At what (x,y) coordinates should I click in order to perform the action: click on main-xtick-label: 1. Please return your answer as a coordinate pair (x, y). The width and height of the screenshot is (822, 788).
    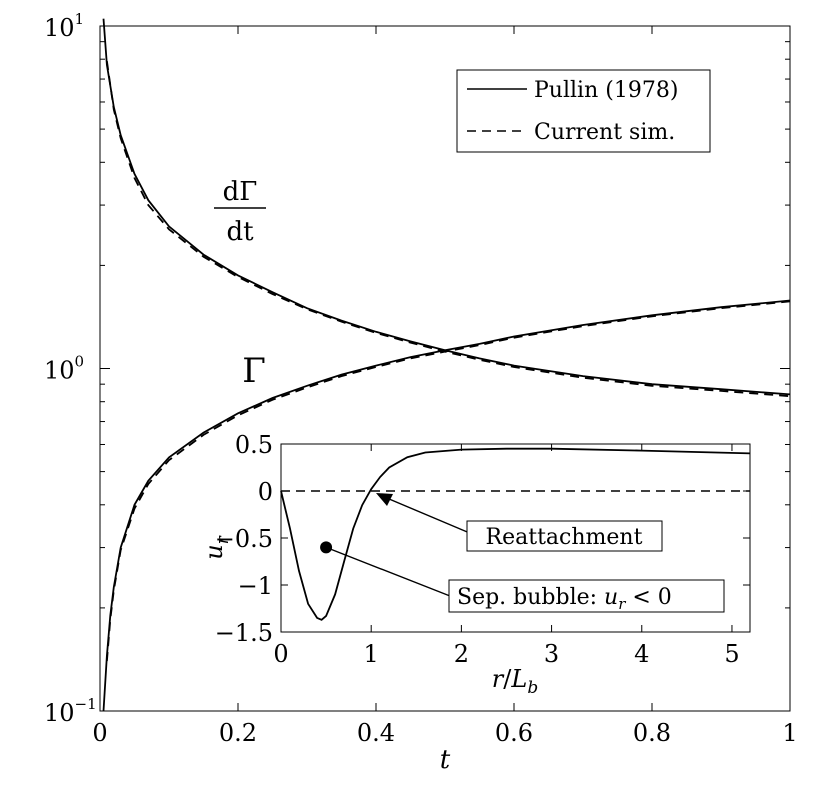
    Looking at the image, I should click on (789, 733).